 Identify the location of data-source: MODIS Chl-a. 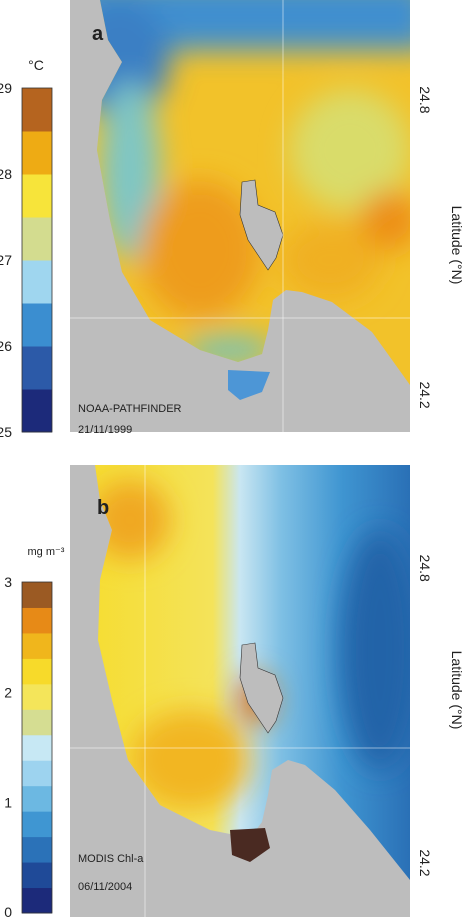
(111, 859).